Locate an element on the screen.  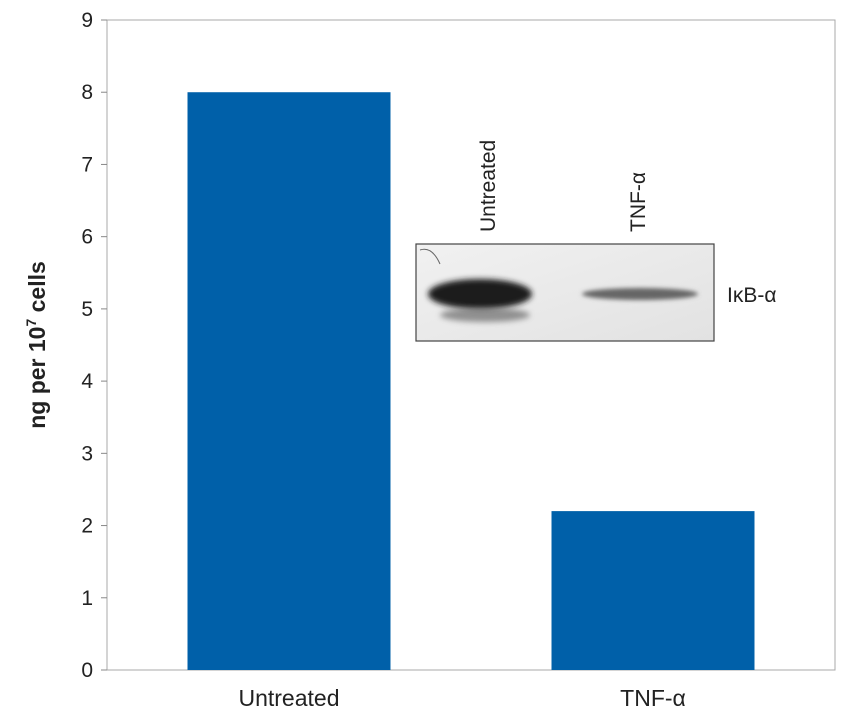
y-tick-label: 9 is located at coordinates (87, 20).